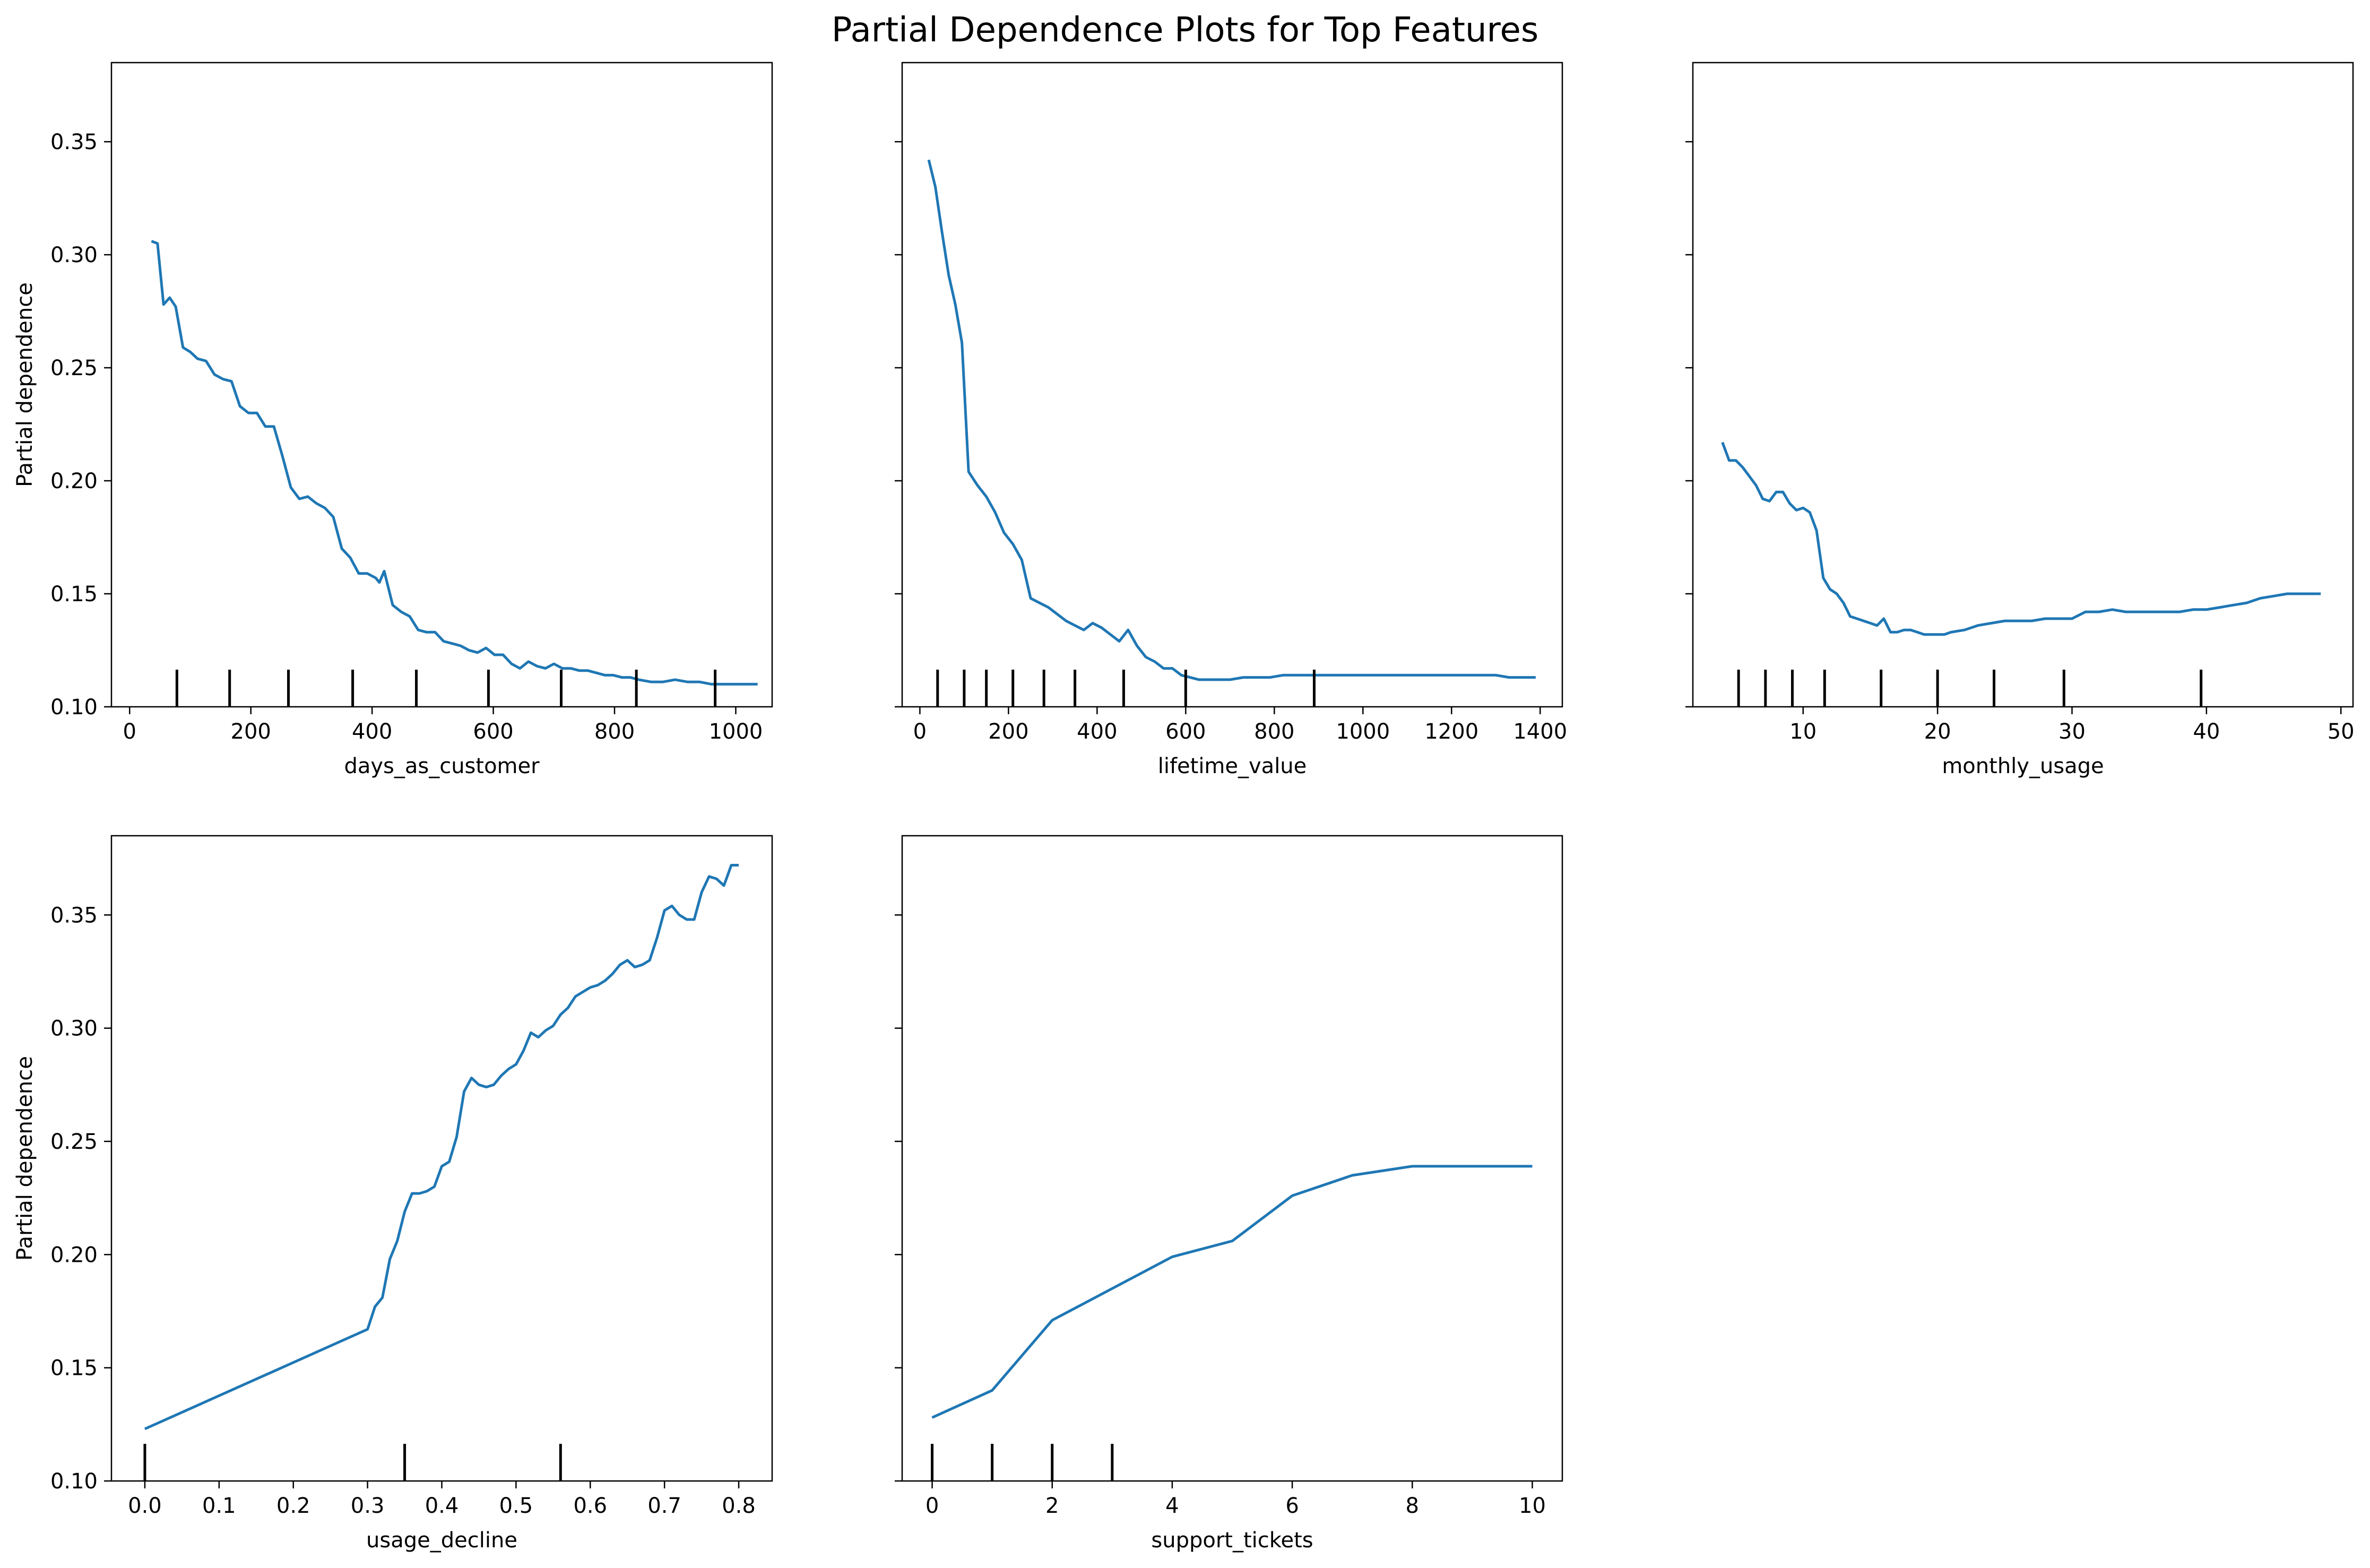 Image resolution: width=2370 pixels, height=1568 pixels. Describe the element at coordinates (1937, 732) in the screenshot. I see `x-tick-label: 20` at that location.